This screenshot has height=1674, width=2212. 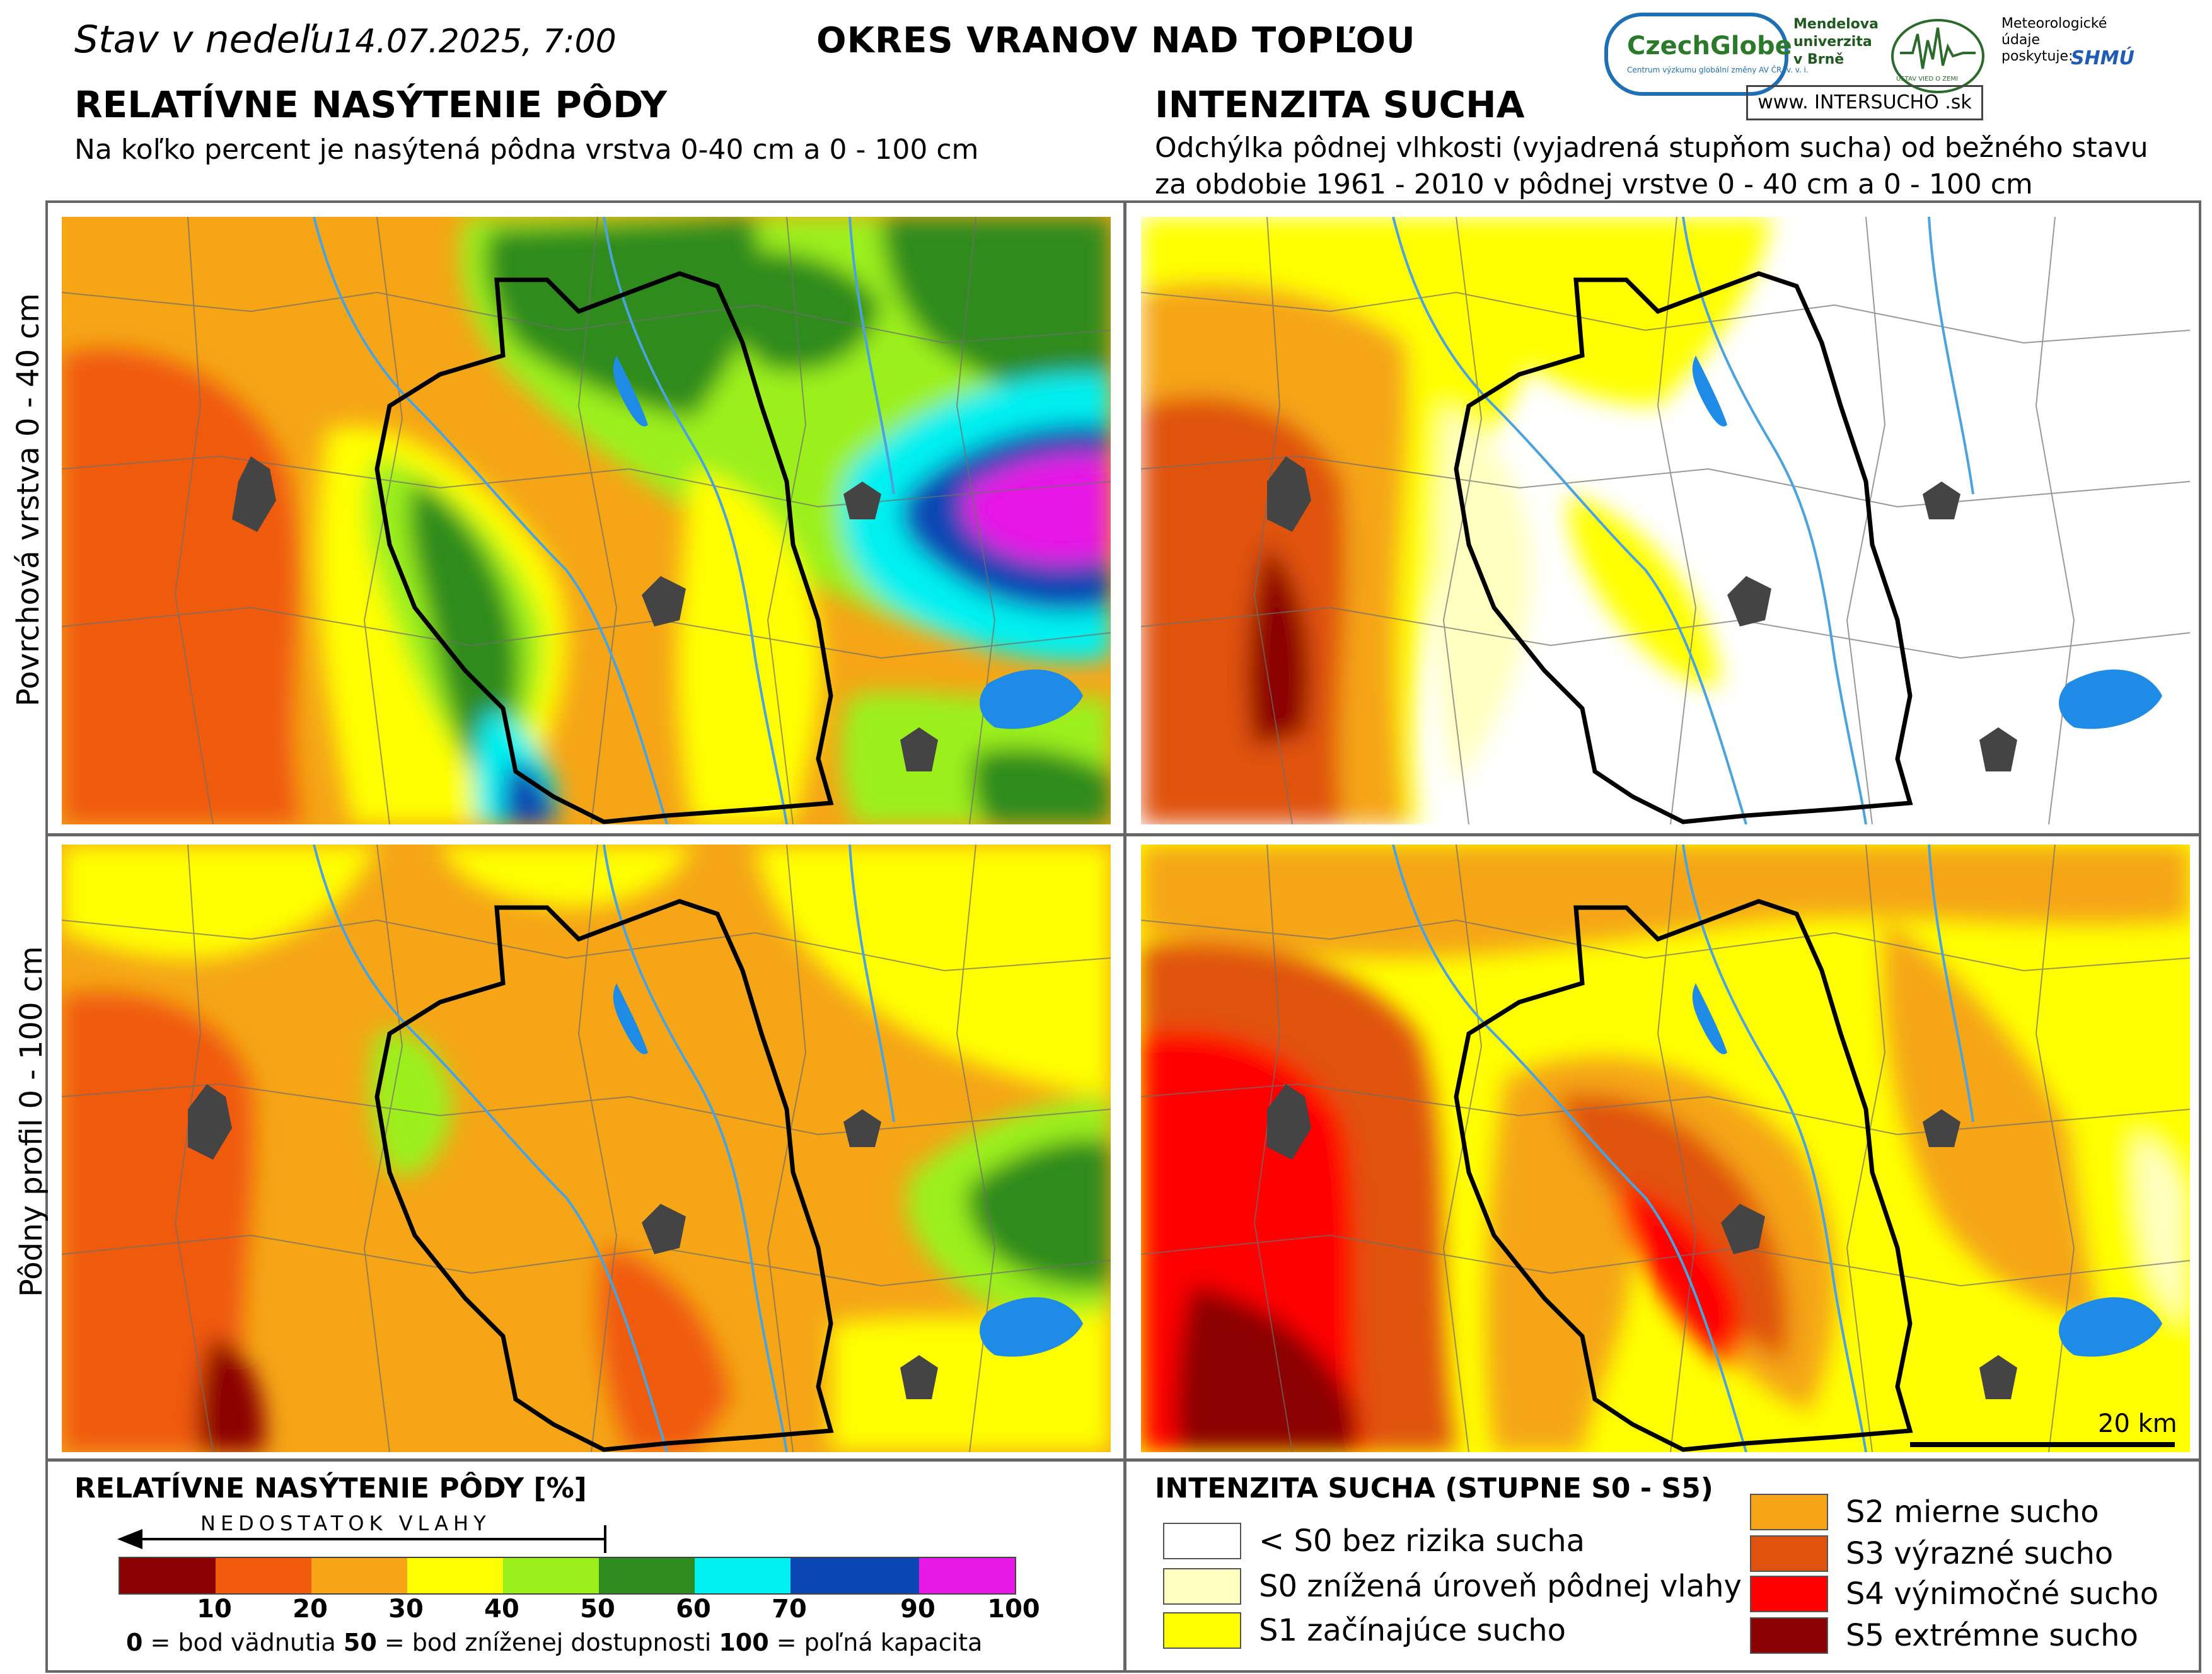 I want to click on report-date: Stav v nedeľu14.07.2025, 7:00, so click(x=345, y=40).